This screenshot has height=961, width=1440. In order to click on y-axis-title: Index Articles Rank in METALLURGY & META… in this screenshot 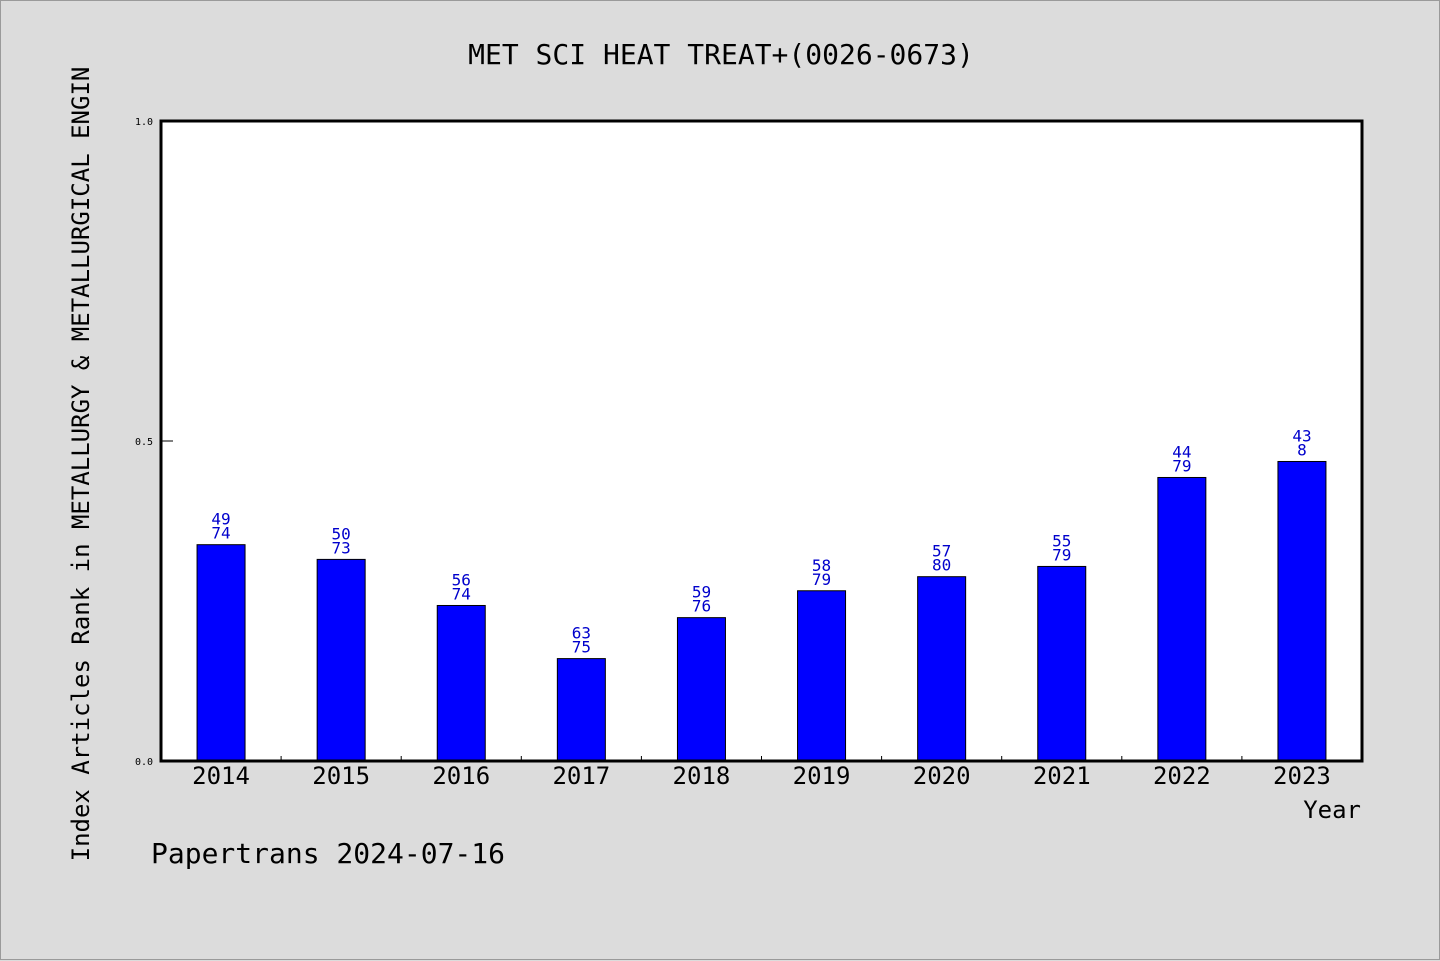, I will do `click(81, 464)`.